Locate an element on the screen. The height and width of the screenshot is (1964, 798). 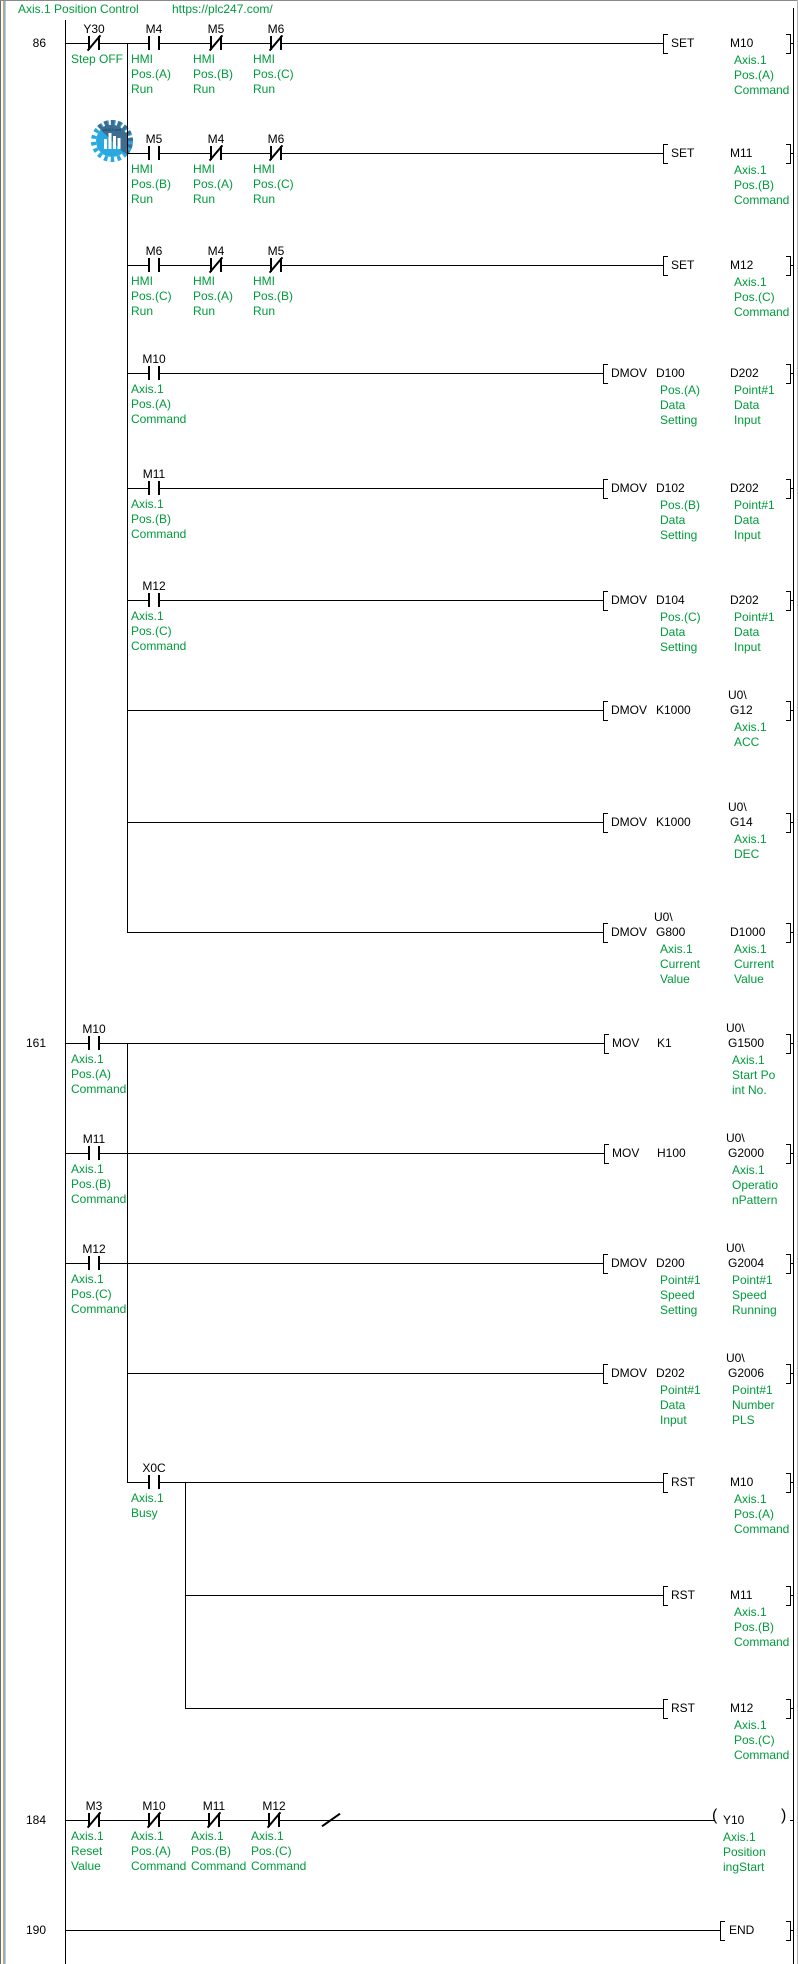
contact-comment-line: Pos.(B) is located at coordinates (151, 184).